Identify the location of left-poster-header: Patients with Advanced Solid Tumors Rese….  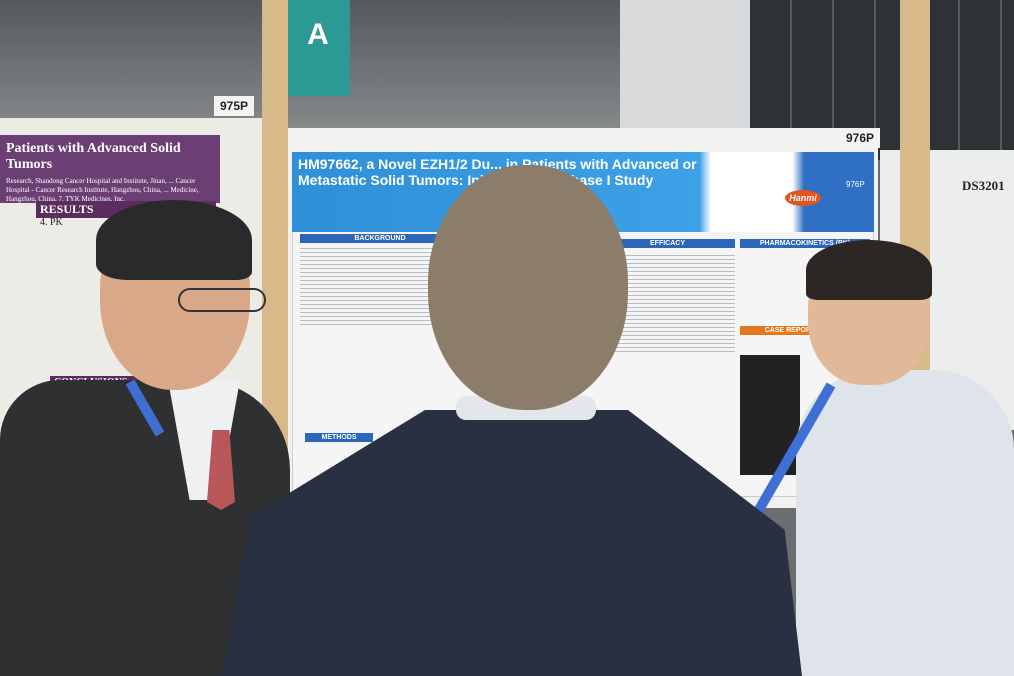
(110, 169).